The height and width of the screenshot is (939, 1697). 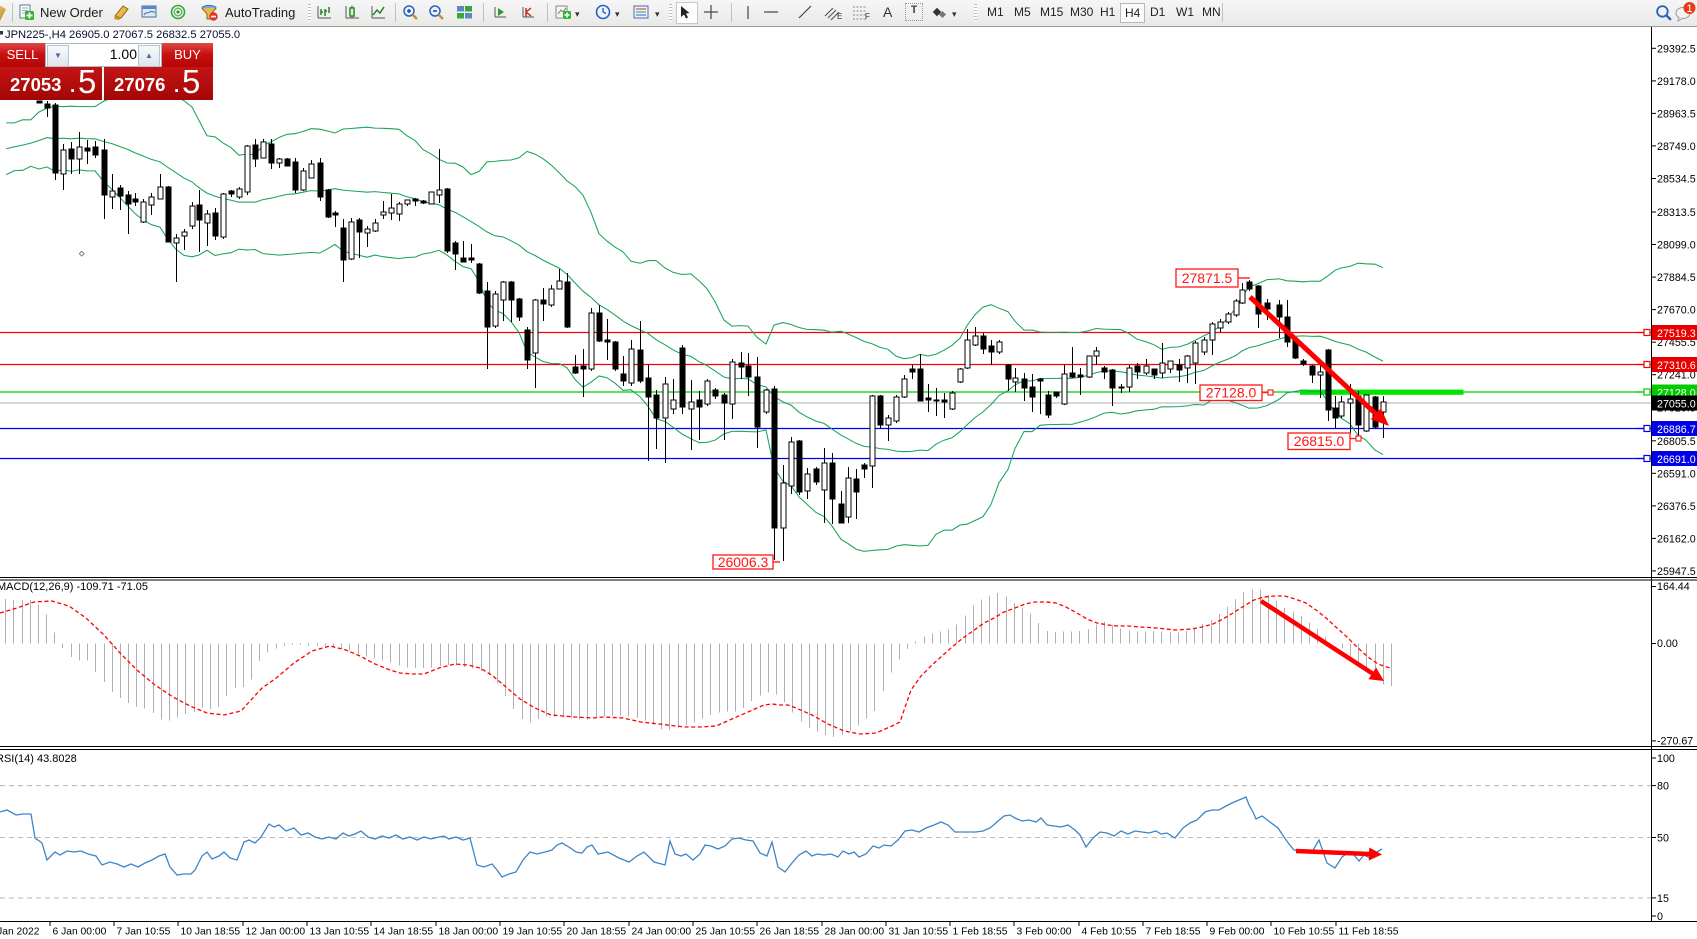 I want to click on svg-text: 26162.0, so click(x=1676, y=539).